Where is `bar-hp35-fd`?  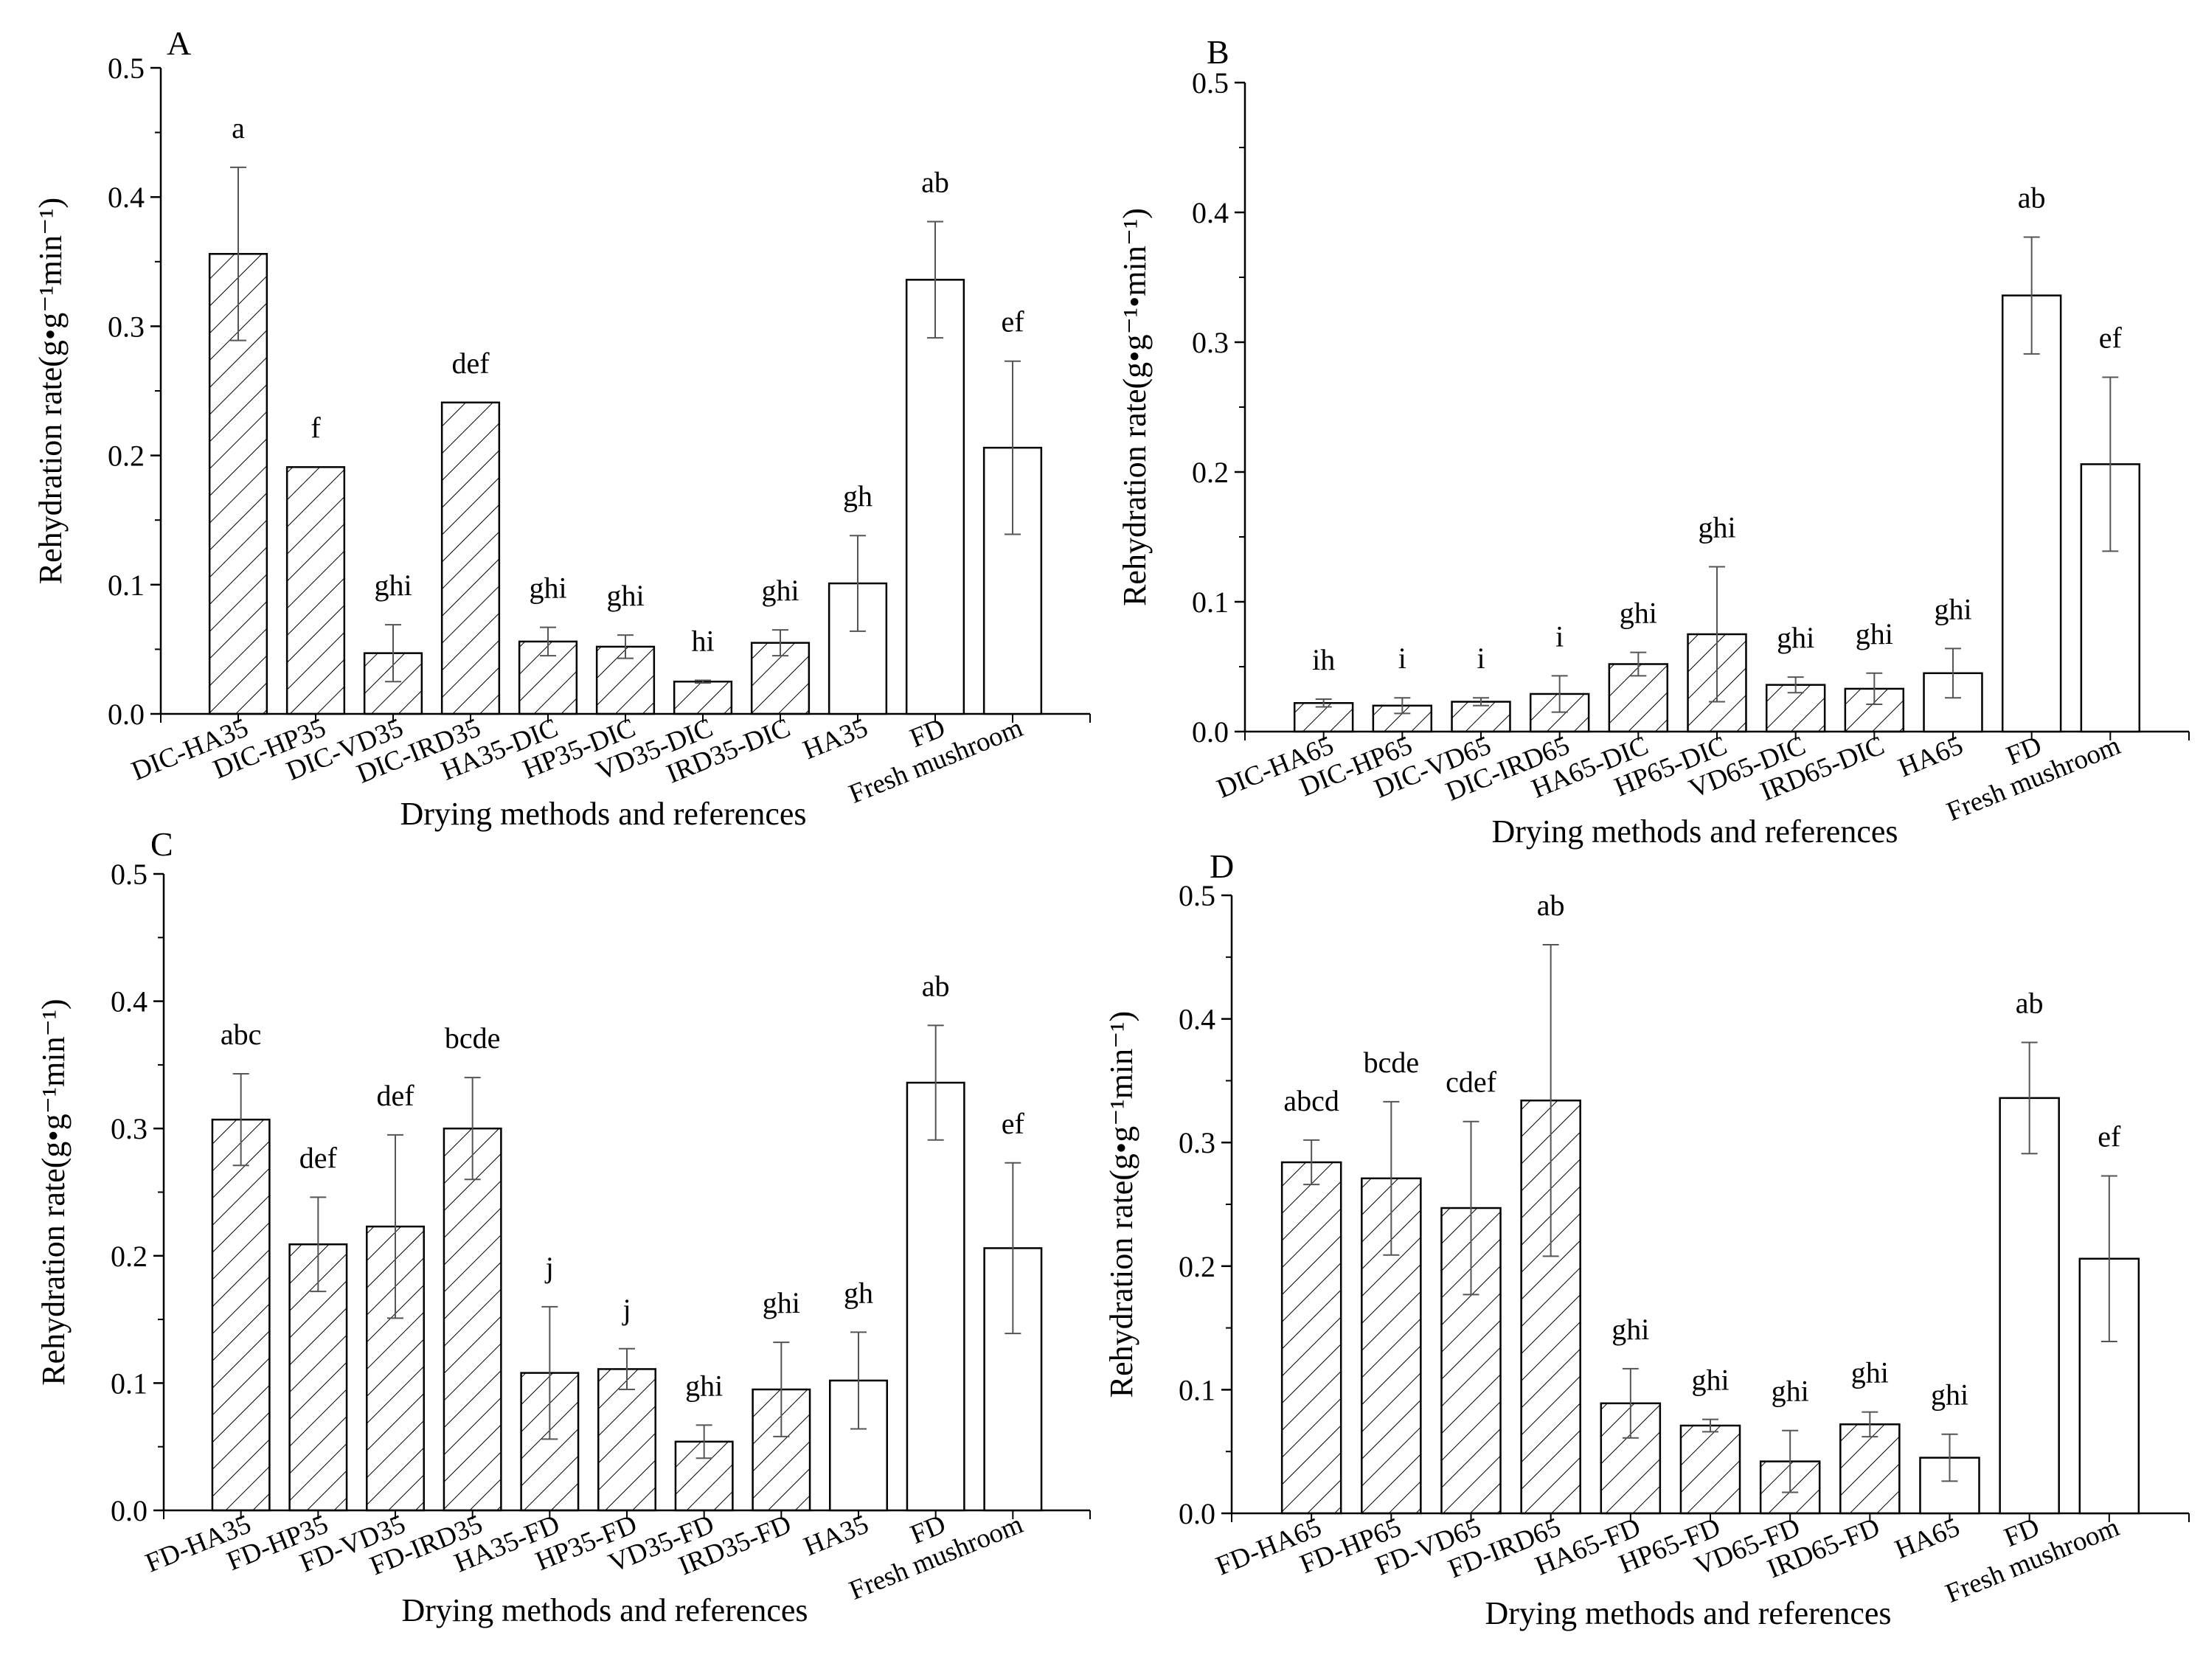
bar-hp35-fd is located at coordinates (626, 1440).